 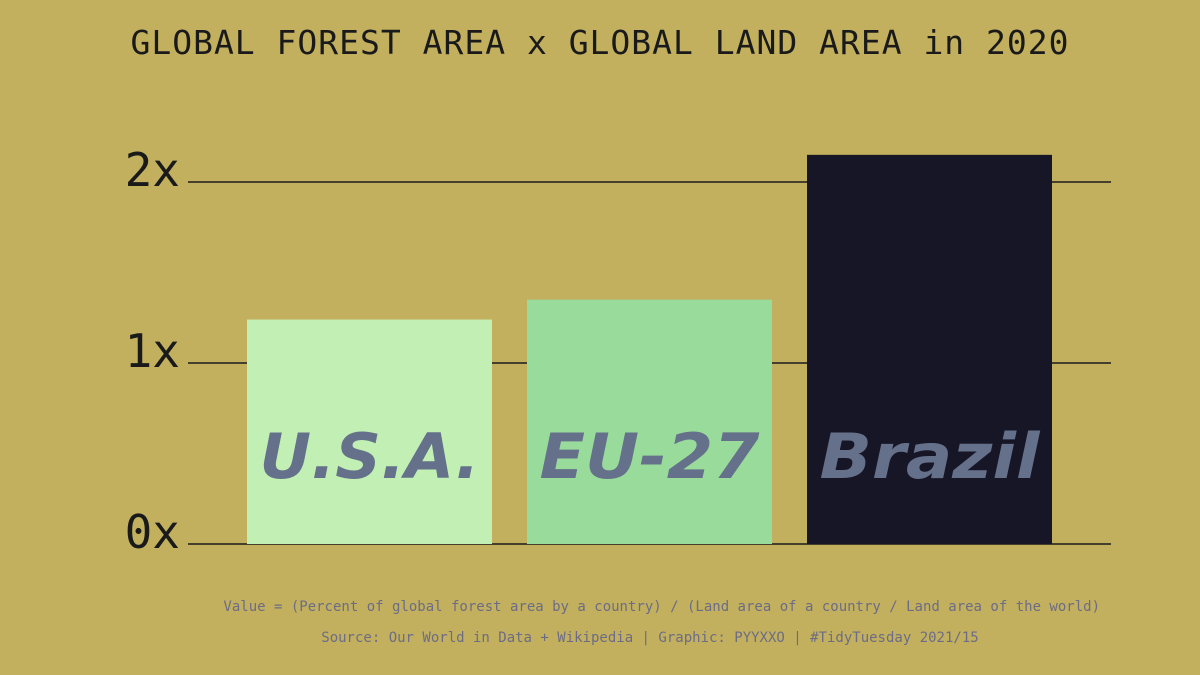 I want to click on y-tick-label: 2x, so click(x=152, y=170).